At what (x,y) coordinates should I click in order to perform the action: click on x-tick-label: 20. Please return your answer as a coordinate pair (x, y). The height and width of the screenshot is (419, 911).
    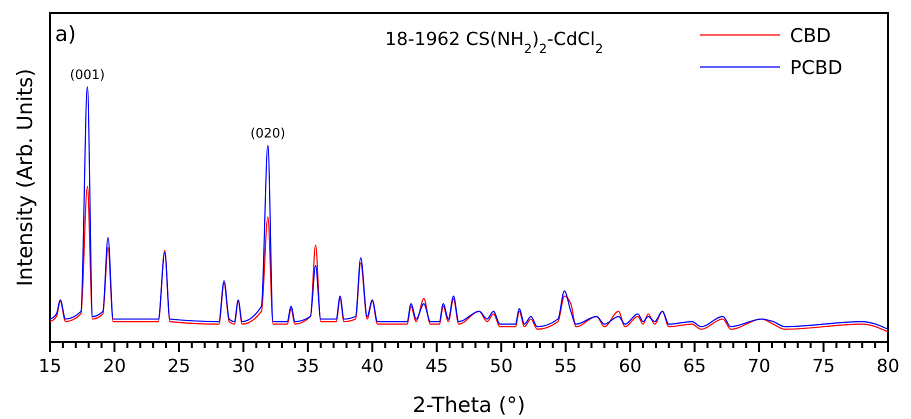
    Looking at the image, I should click on (114, 366).